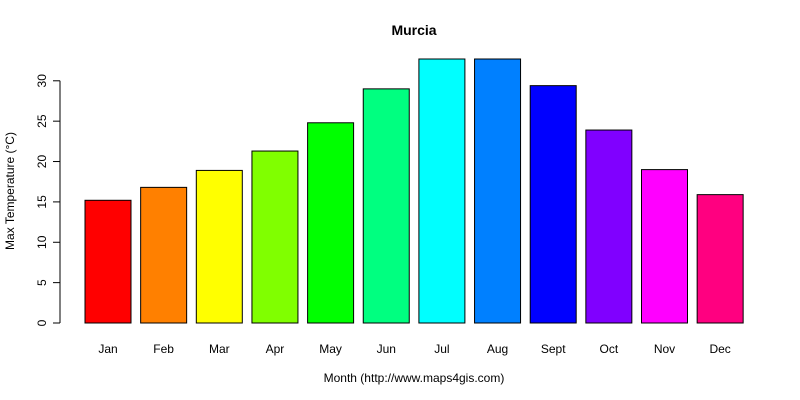  I want to click on bar-jun, so click(386, 206).